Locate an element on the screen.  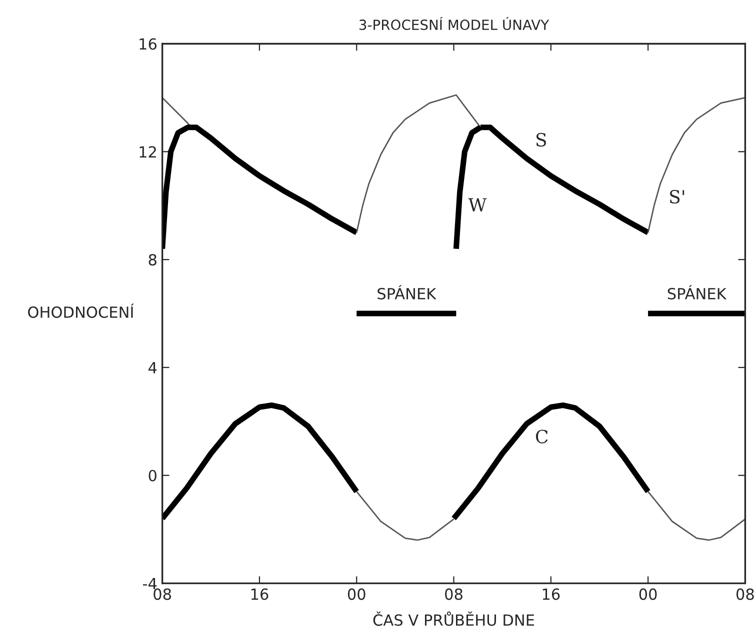
y-tick-label: 0 is located at coordinates (152, 476).